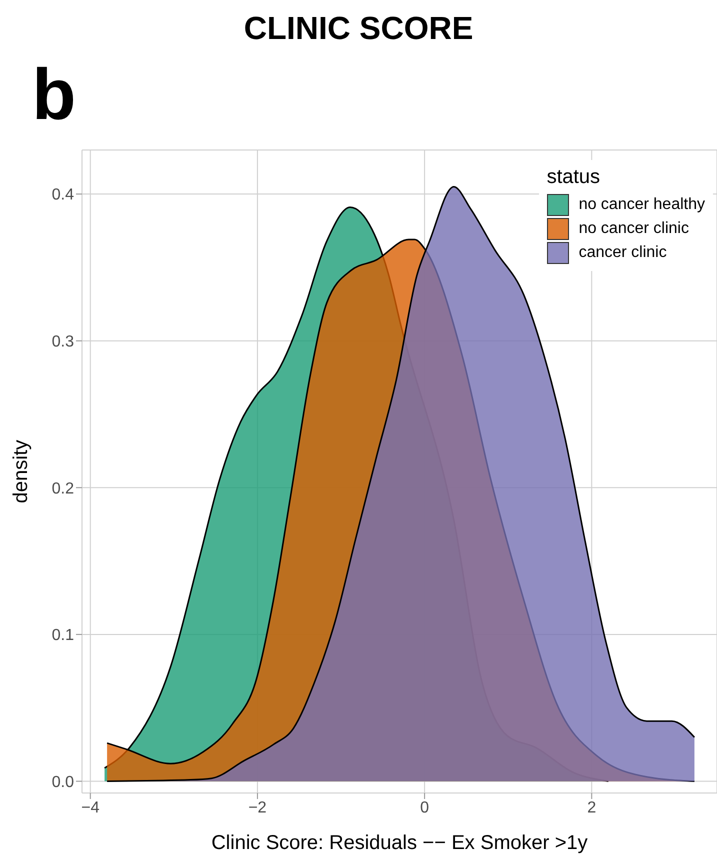  I want to click on legend-label: no cancer healthy, so click(641, 205).